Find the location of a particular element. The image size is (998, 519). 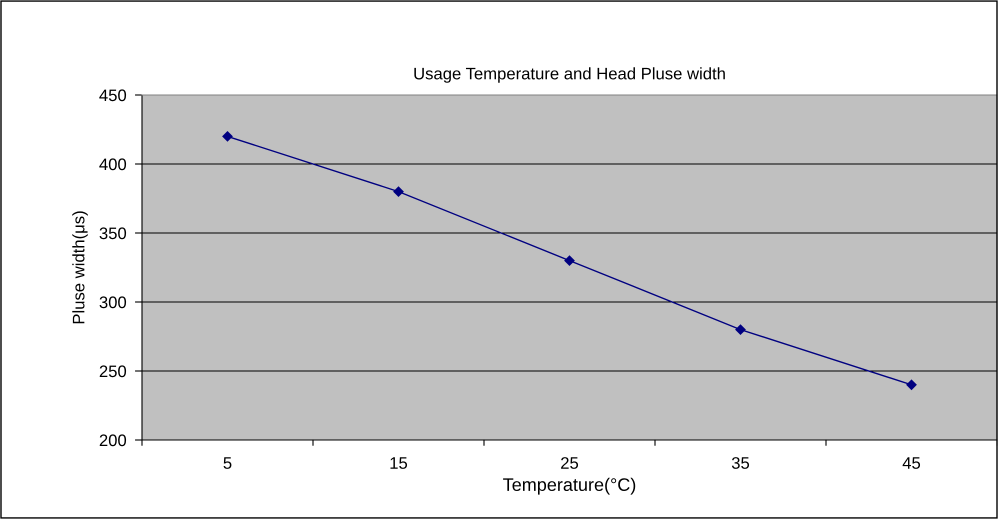

chart-title: Usage Temperature and Head Pluse width is located at coordinates (569, 75).